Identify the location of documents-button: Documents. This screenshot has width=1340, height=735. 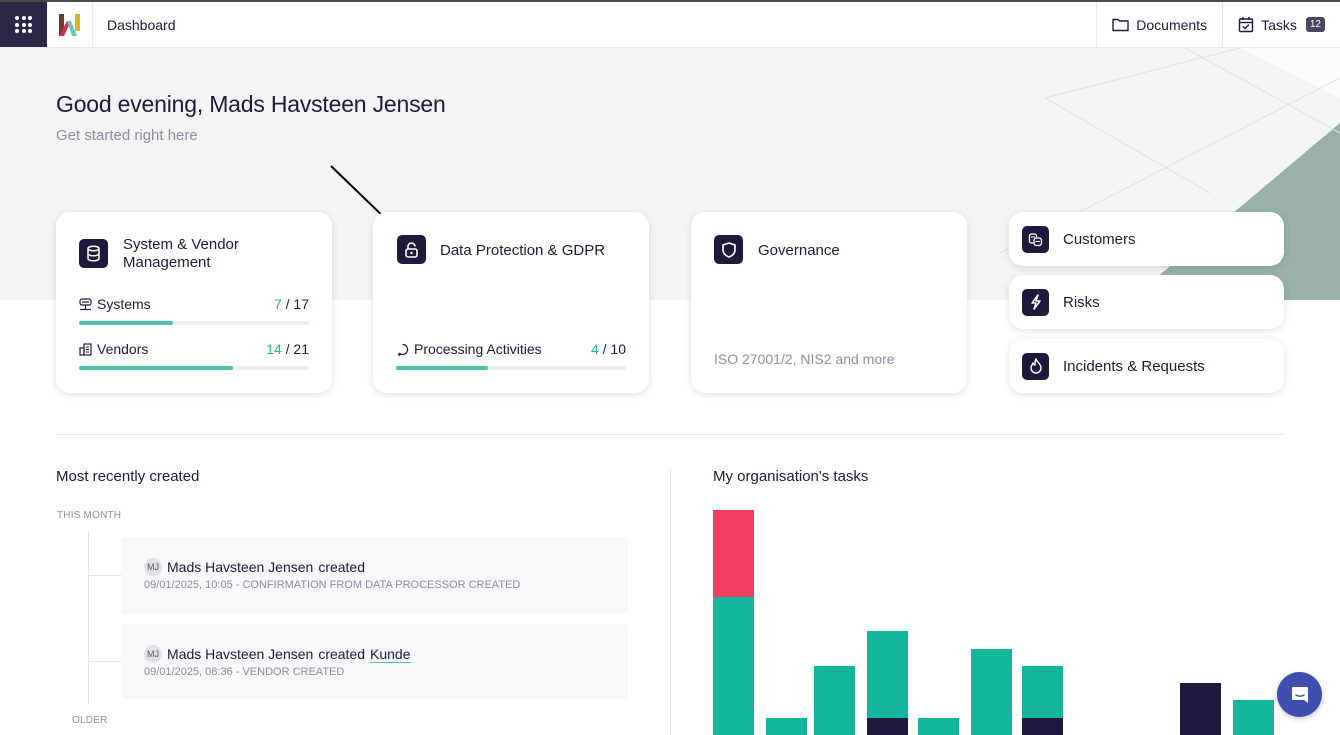
(1159, 24).